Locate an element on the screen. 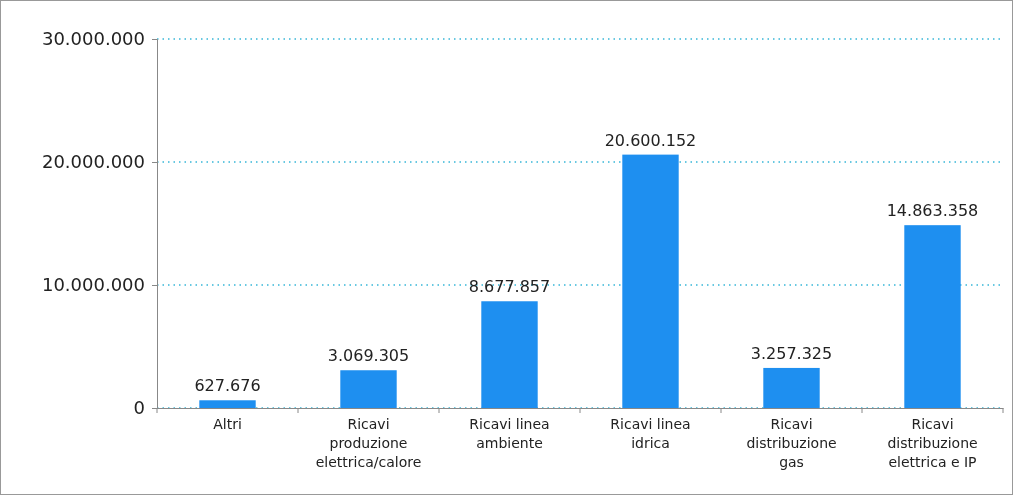 This screenshot has height=496, width=1014. data-label: 14.863.358 is located at coordinates (932, 211).